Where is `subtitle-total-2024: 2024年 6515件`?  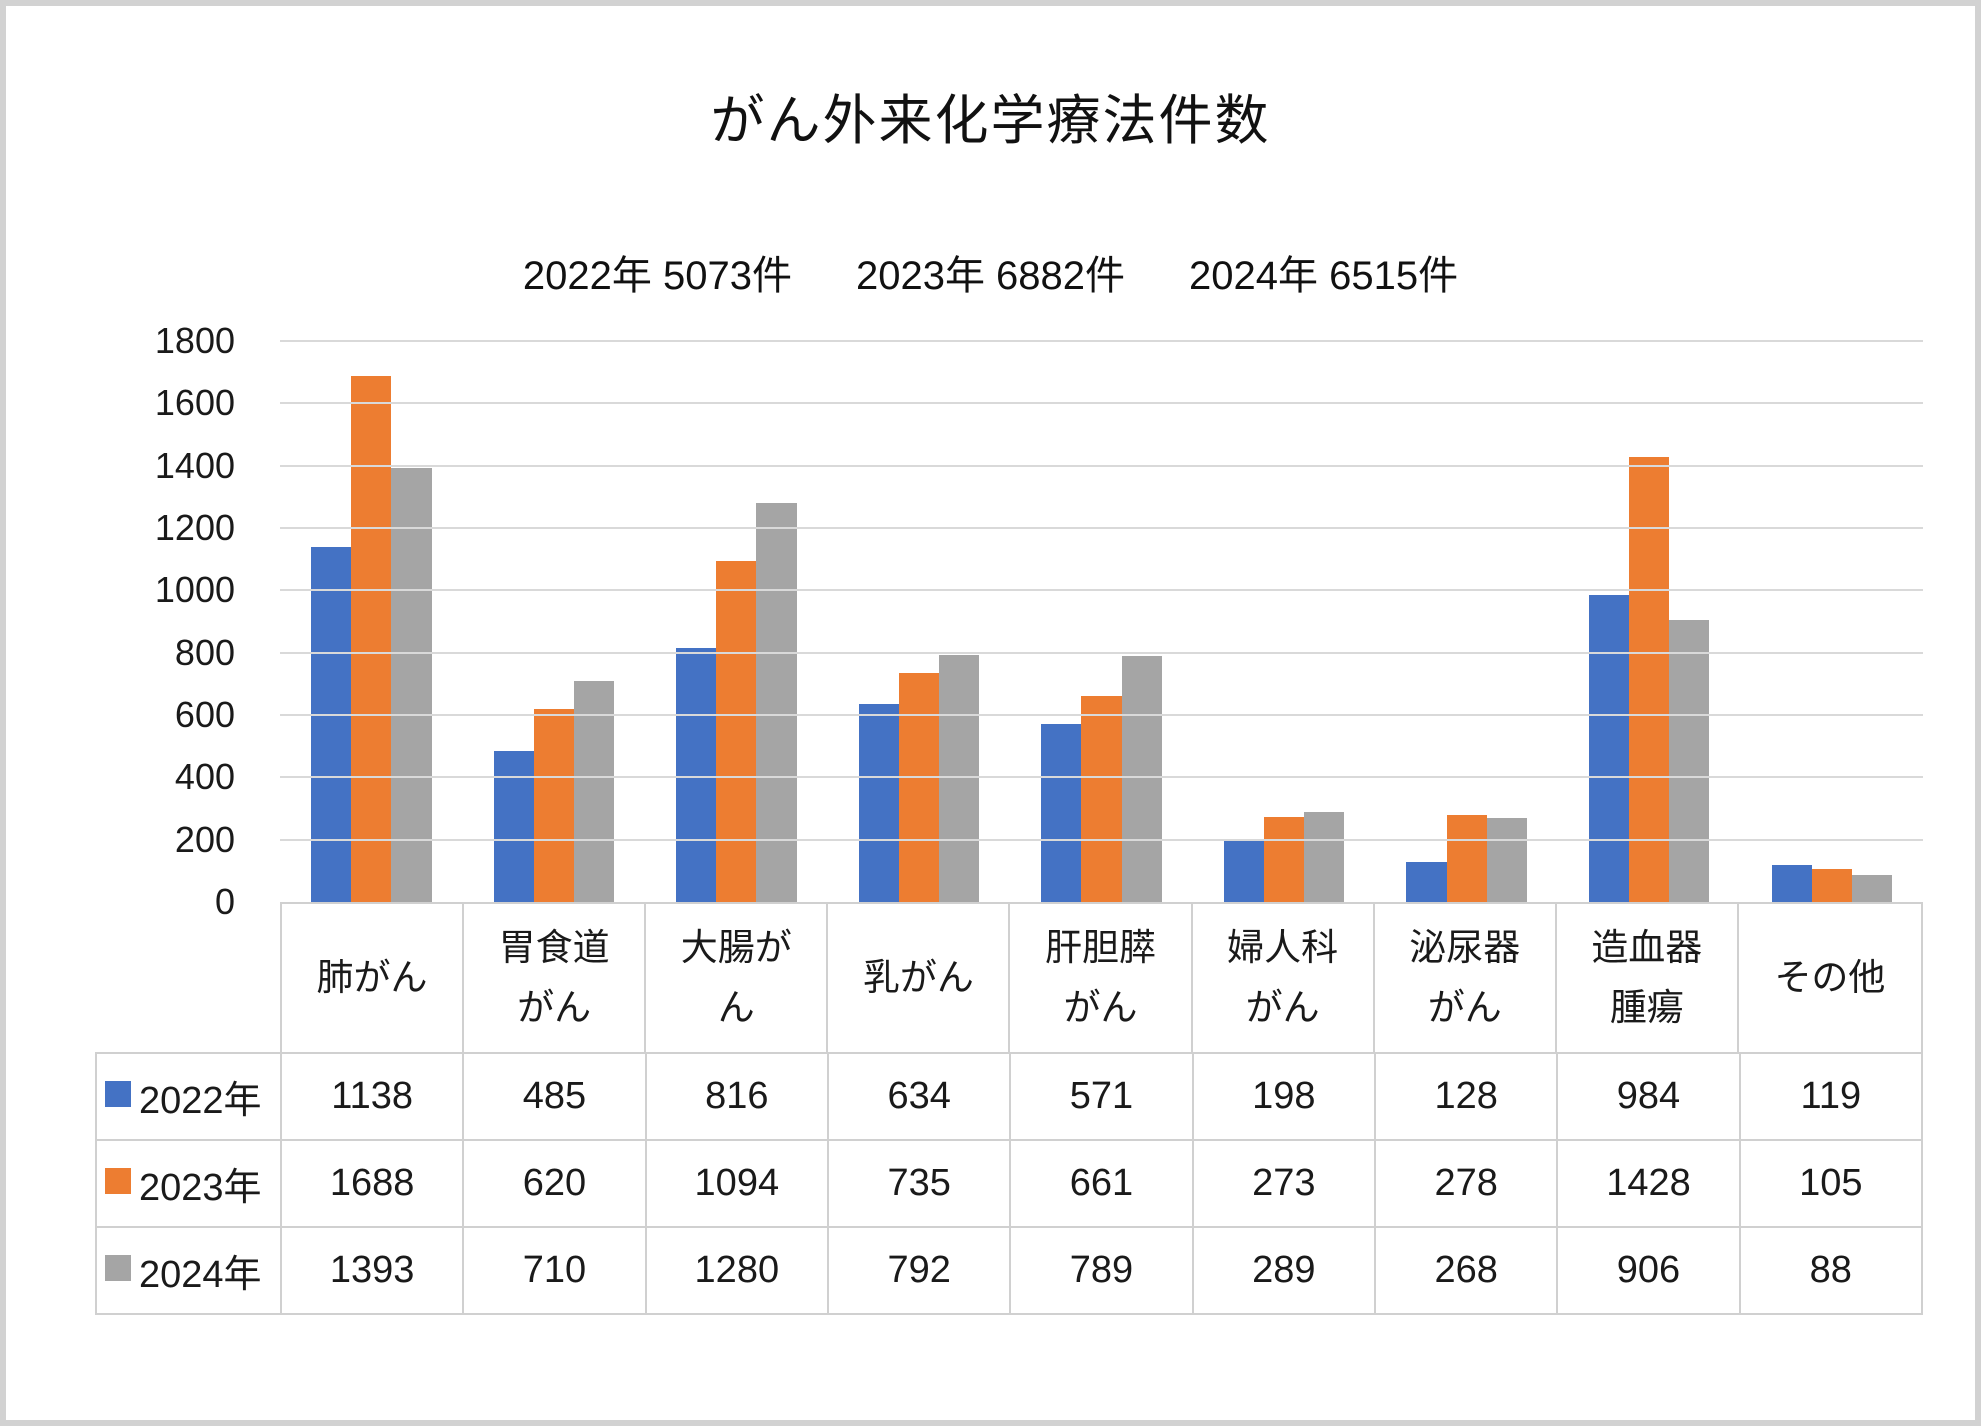 subtitle-total-2024: 2024年 6515件 is located at coordinates (1324, 276).